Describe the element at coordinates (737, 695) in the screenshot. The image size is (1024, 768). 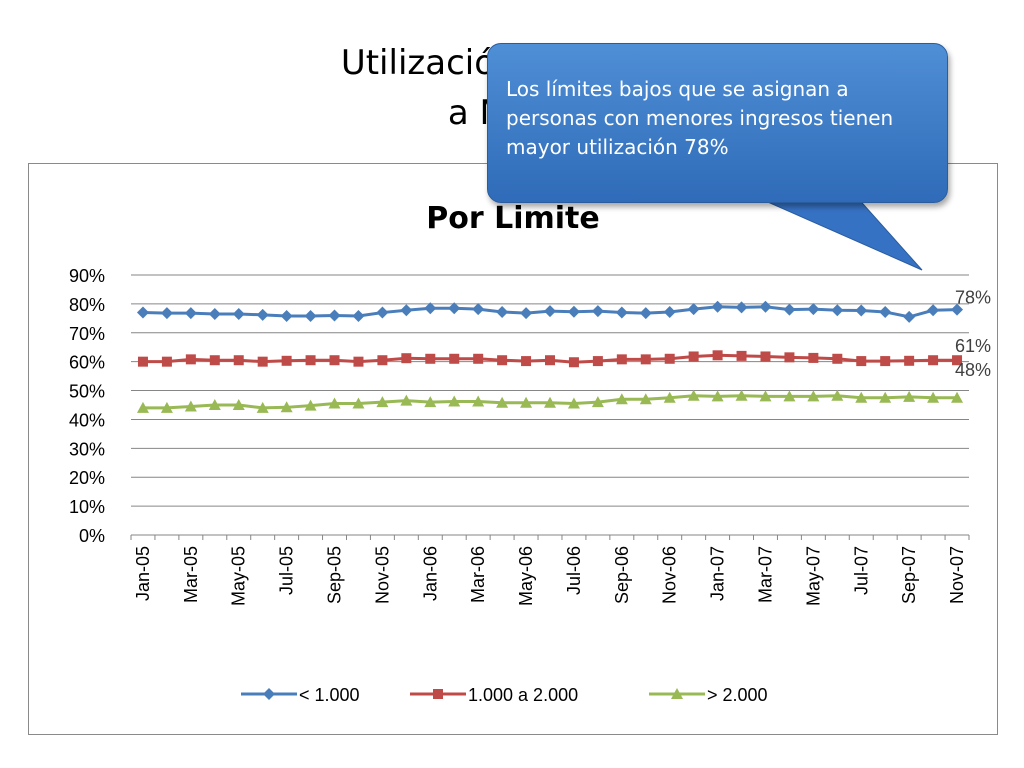
I see `legend-label: > 2.000` at that location.